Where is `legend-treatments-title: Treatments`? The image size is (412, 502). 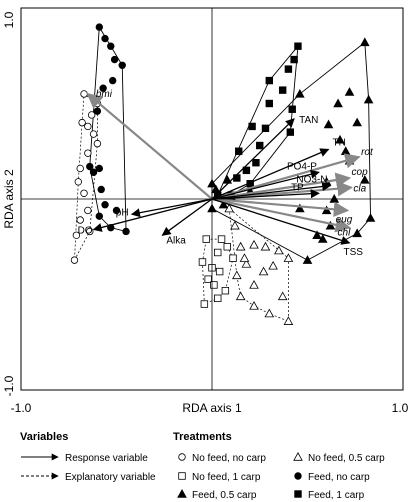 legend-treatments-title: Treatments is located at coordinates (202, 437).